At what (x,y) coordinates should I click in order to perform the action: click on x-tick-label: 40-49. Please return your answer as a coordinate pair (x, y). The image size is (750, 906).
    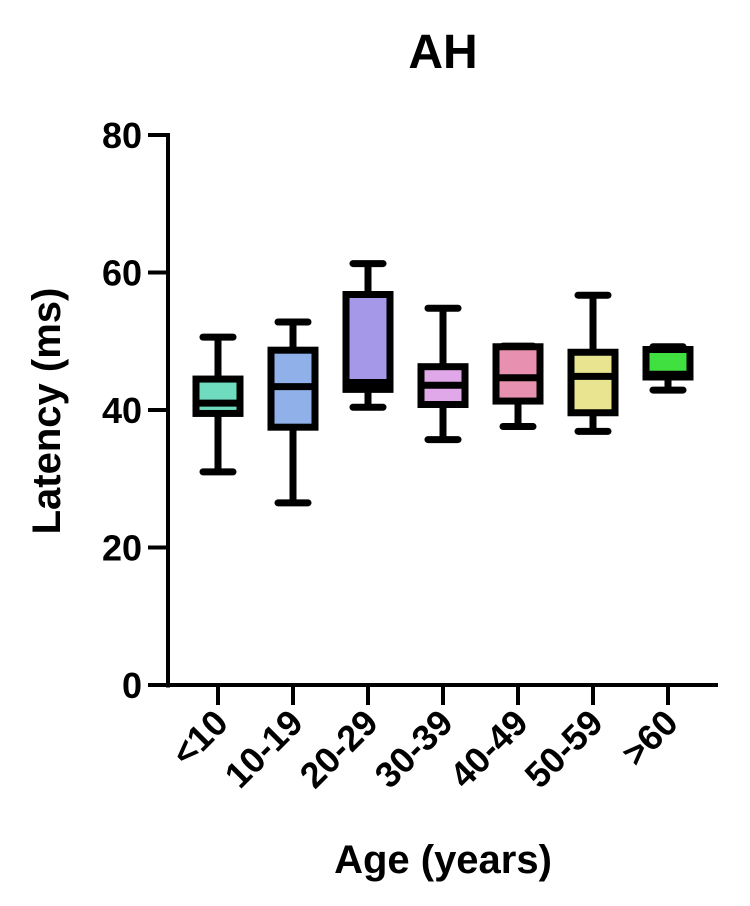
    Looking at the image, I should click on (489, 749).